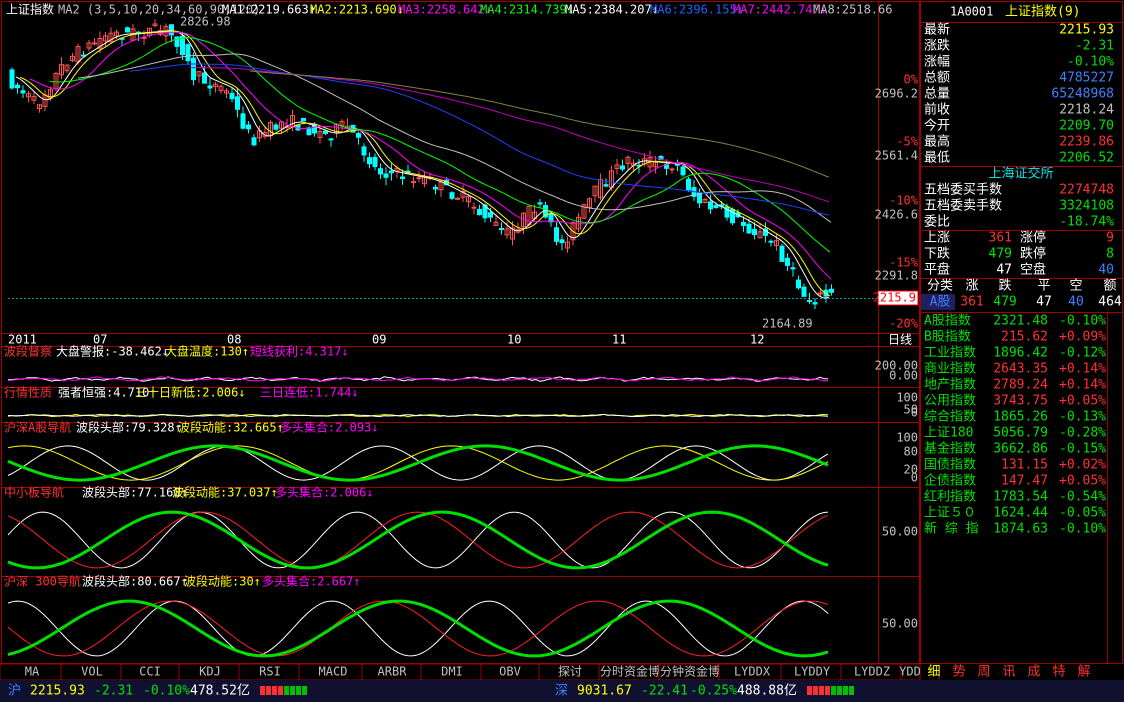 This screenshot has height=702, width=1124. What do you see at coordinates (269, 10) in the screenshot?
I see `ma-value: MA1:2219.663↑` at bounding box center [269, 10].